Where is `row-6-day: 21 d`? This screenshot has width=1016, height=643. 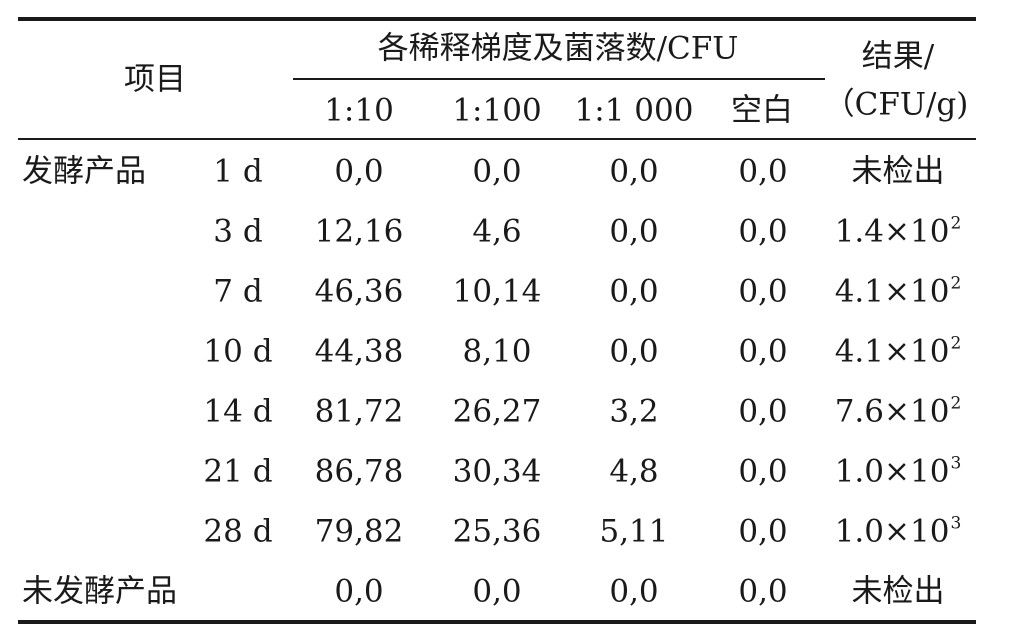 row-6-day: 21 d is located at coordinates (238, 471).